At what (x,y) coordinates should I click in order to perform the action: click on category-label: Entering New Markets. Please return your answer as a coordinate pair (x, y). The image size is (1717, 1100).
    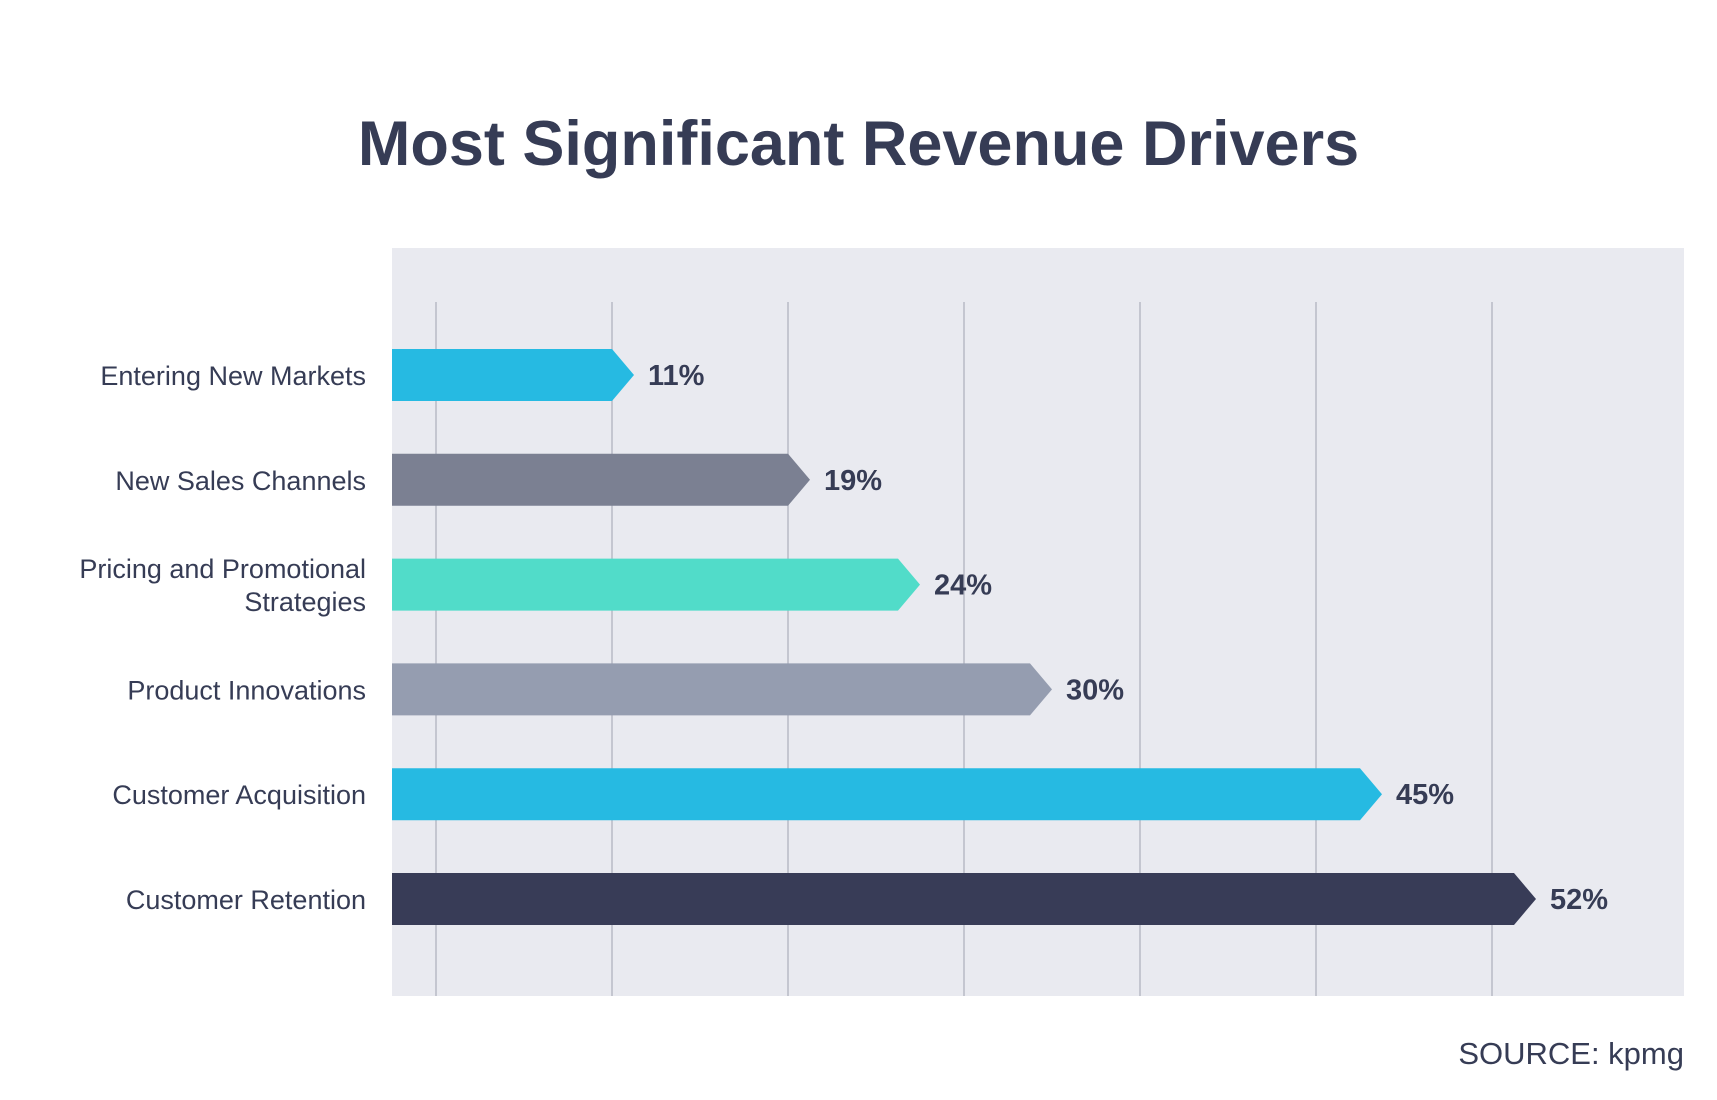
    Looking at the image, I should click on (233, 376).